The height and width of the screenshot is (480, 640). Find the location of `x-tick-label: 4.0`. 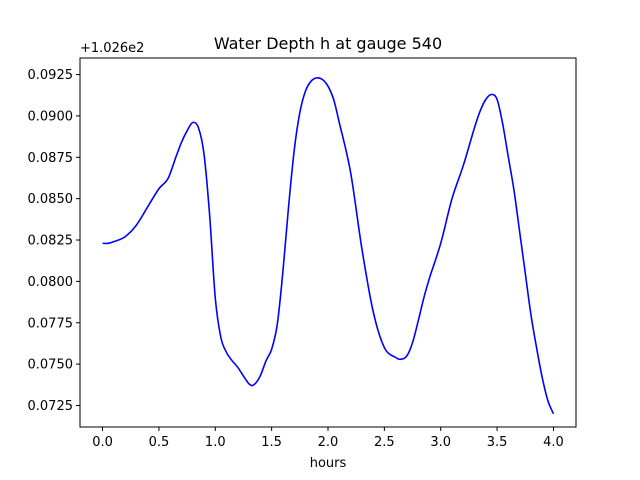

x-tick-label: 4.0 is located at coordinates (553, 442).